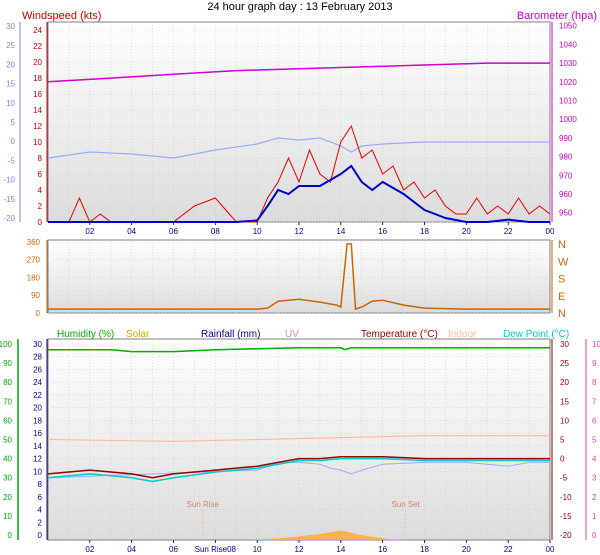 This screenshot has height=555, width=600. I want to click on legend-barometer: Barometer (hpa), so click(557, 16).